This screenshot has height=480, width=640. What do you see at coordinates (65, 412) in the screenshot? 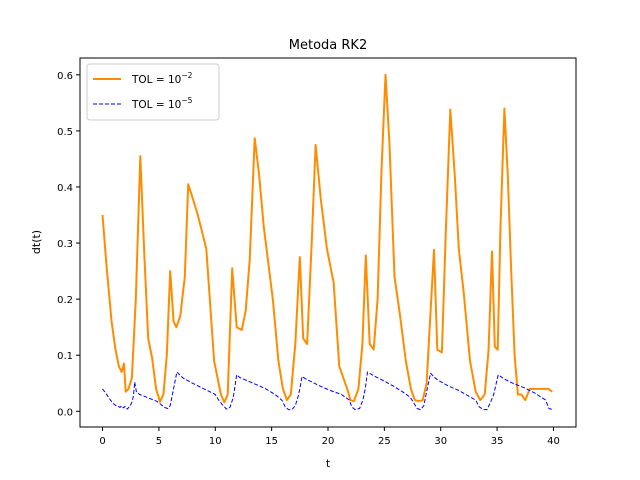
I see `y-tick-label: 0.0` at bounding box center [65, 412].